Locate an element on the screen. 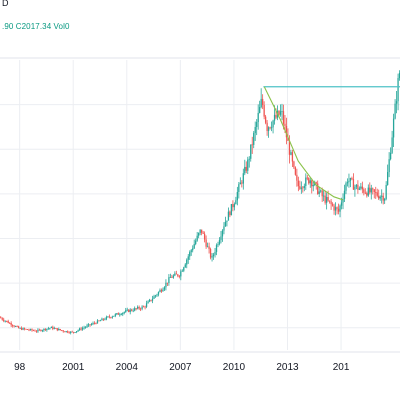 The image size is (400, 400). symbol-title: D is located at coordinates (5, 4).